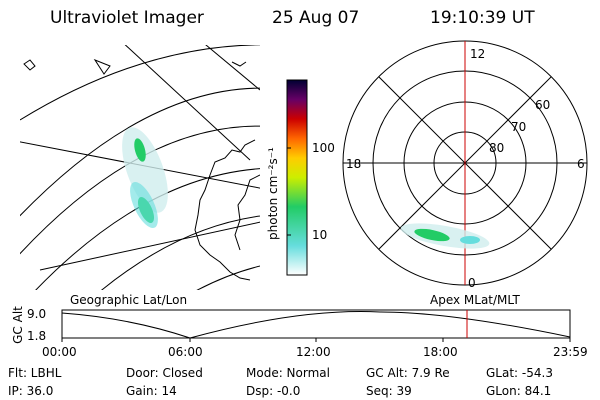 Image resolution: width=600 pixels, height=400 pixels. What do you see at coordinates (323, 148) in the screenshot?
I see `colorbar-tick-100: 100` at bounding box center [323, 148].